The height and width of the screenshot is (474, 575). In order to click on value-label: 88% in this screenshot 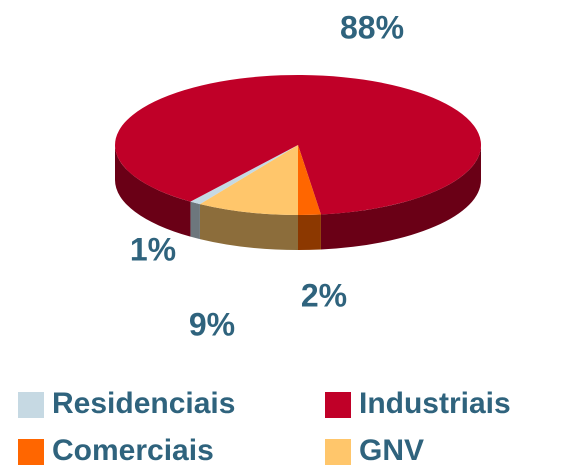, I will do `click(372, 27)`.